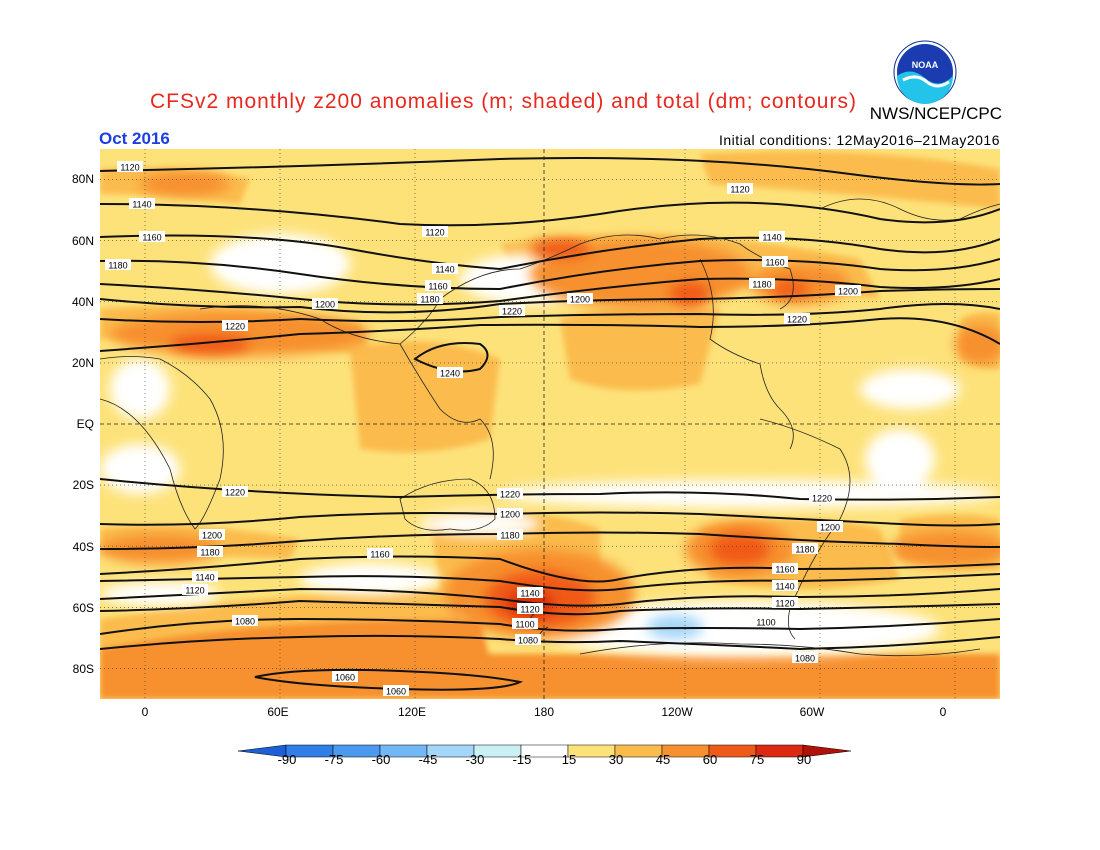 This screenshot has width=1100, height=850. I want to click on svg-text: 1240, so click(450, 374).